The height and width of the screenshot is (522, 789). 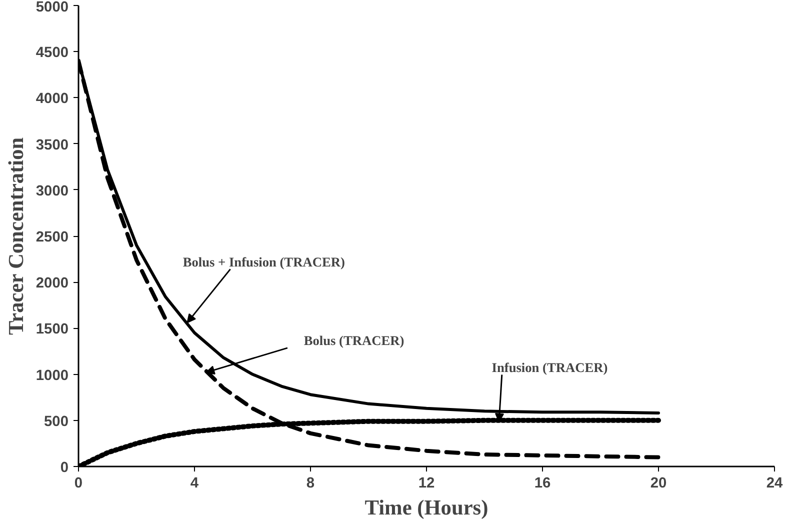 I want to click on y-tick-label: 2000, so click(x=52, y=284).